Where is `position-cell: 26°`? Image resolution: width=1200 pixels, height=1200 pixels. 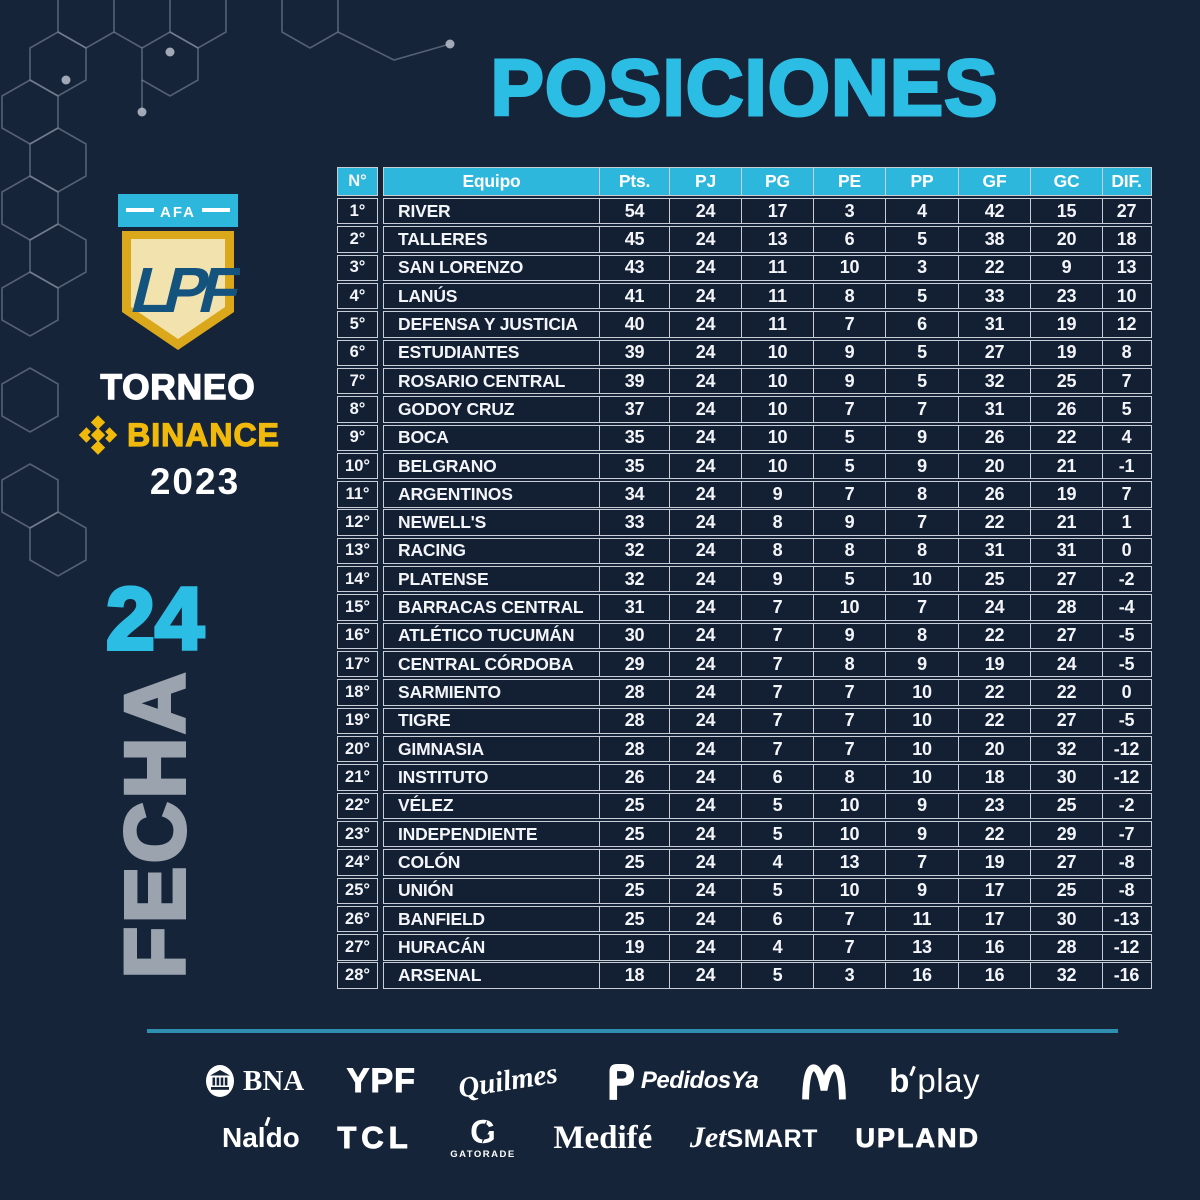
position-cell: 26° is located at coordinates (357, 919).